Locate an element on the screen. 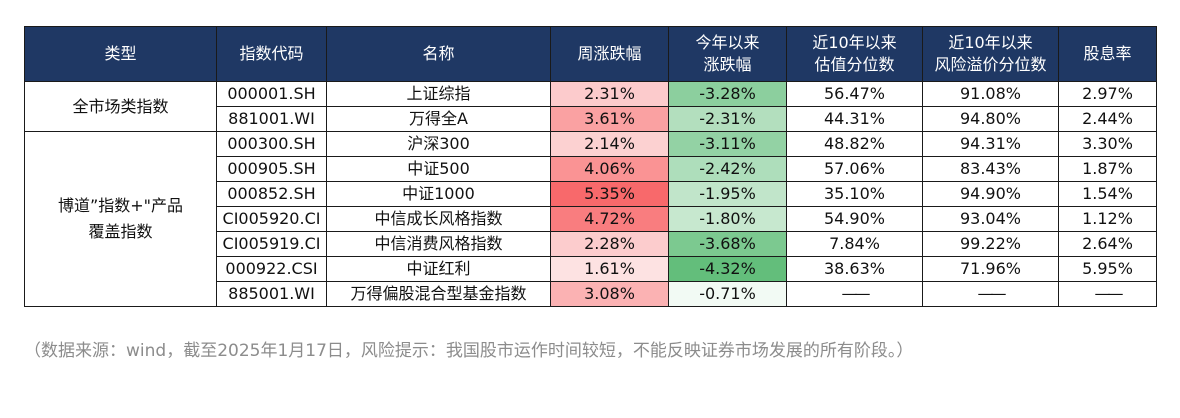 The image size is (1180, 418). index-name-cell: 中证红利 is located at coordinates (438, 269).